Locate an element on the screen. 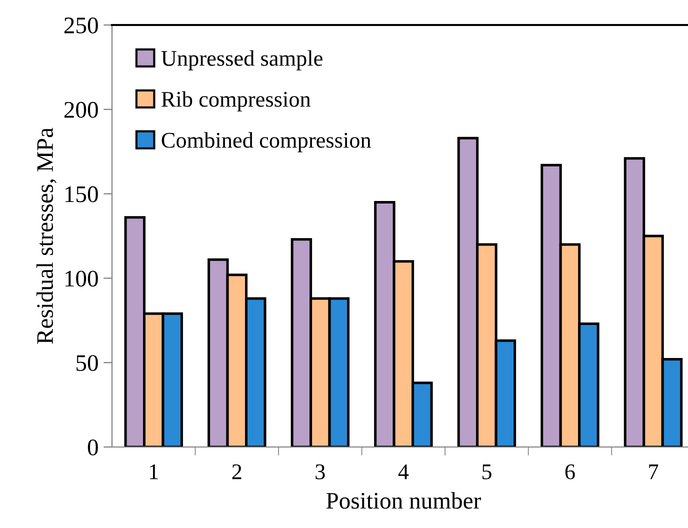  legend-label: Rib compression is located at coordinates (236, 101).